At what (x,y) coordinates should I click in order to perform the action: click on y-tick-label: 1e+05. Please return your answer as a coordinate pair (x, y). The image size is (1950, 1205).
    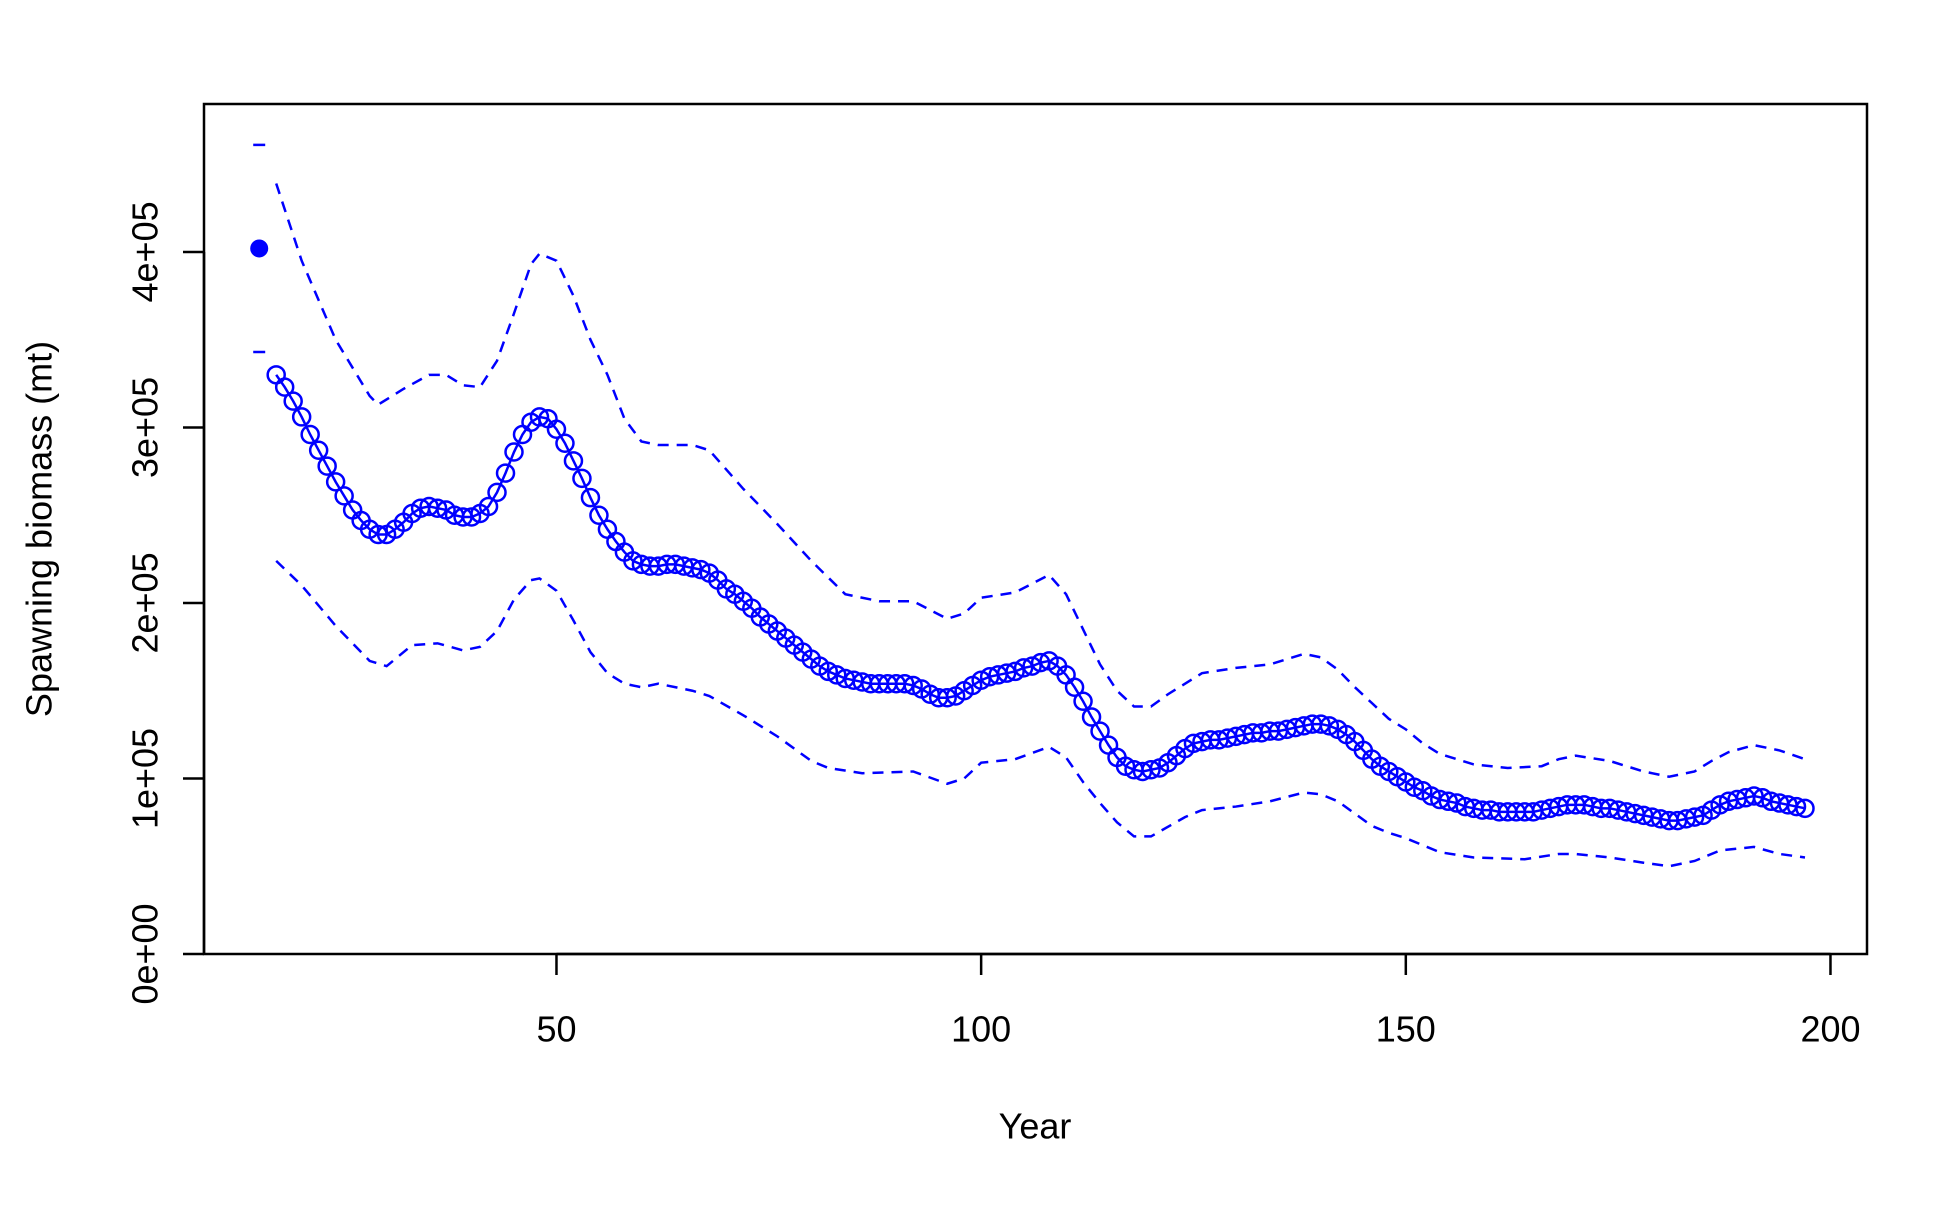
    Looking at the image, I should click on (145, 778).